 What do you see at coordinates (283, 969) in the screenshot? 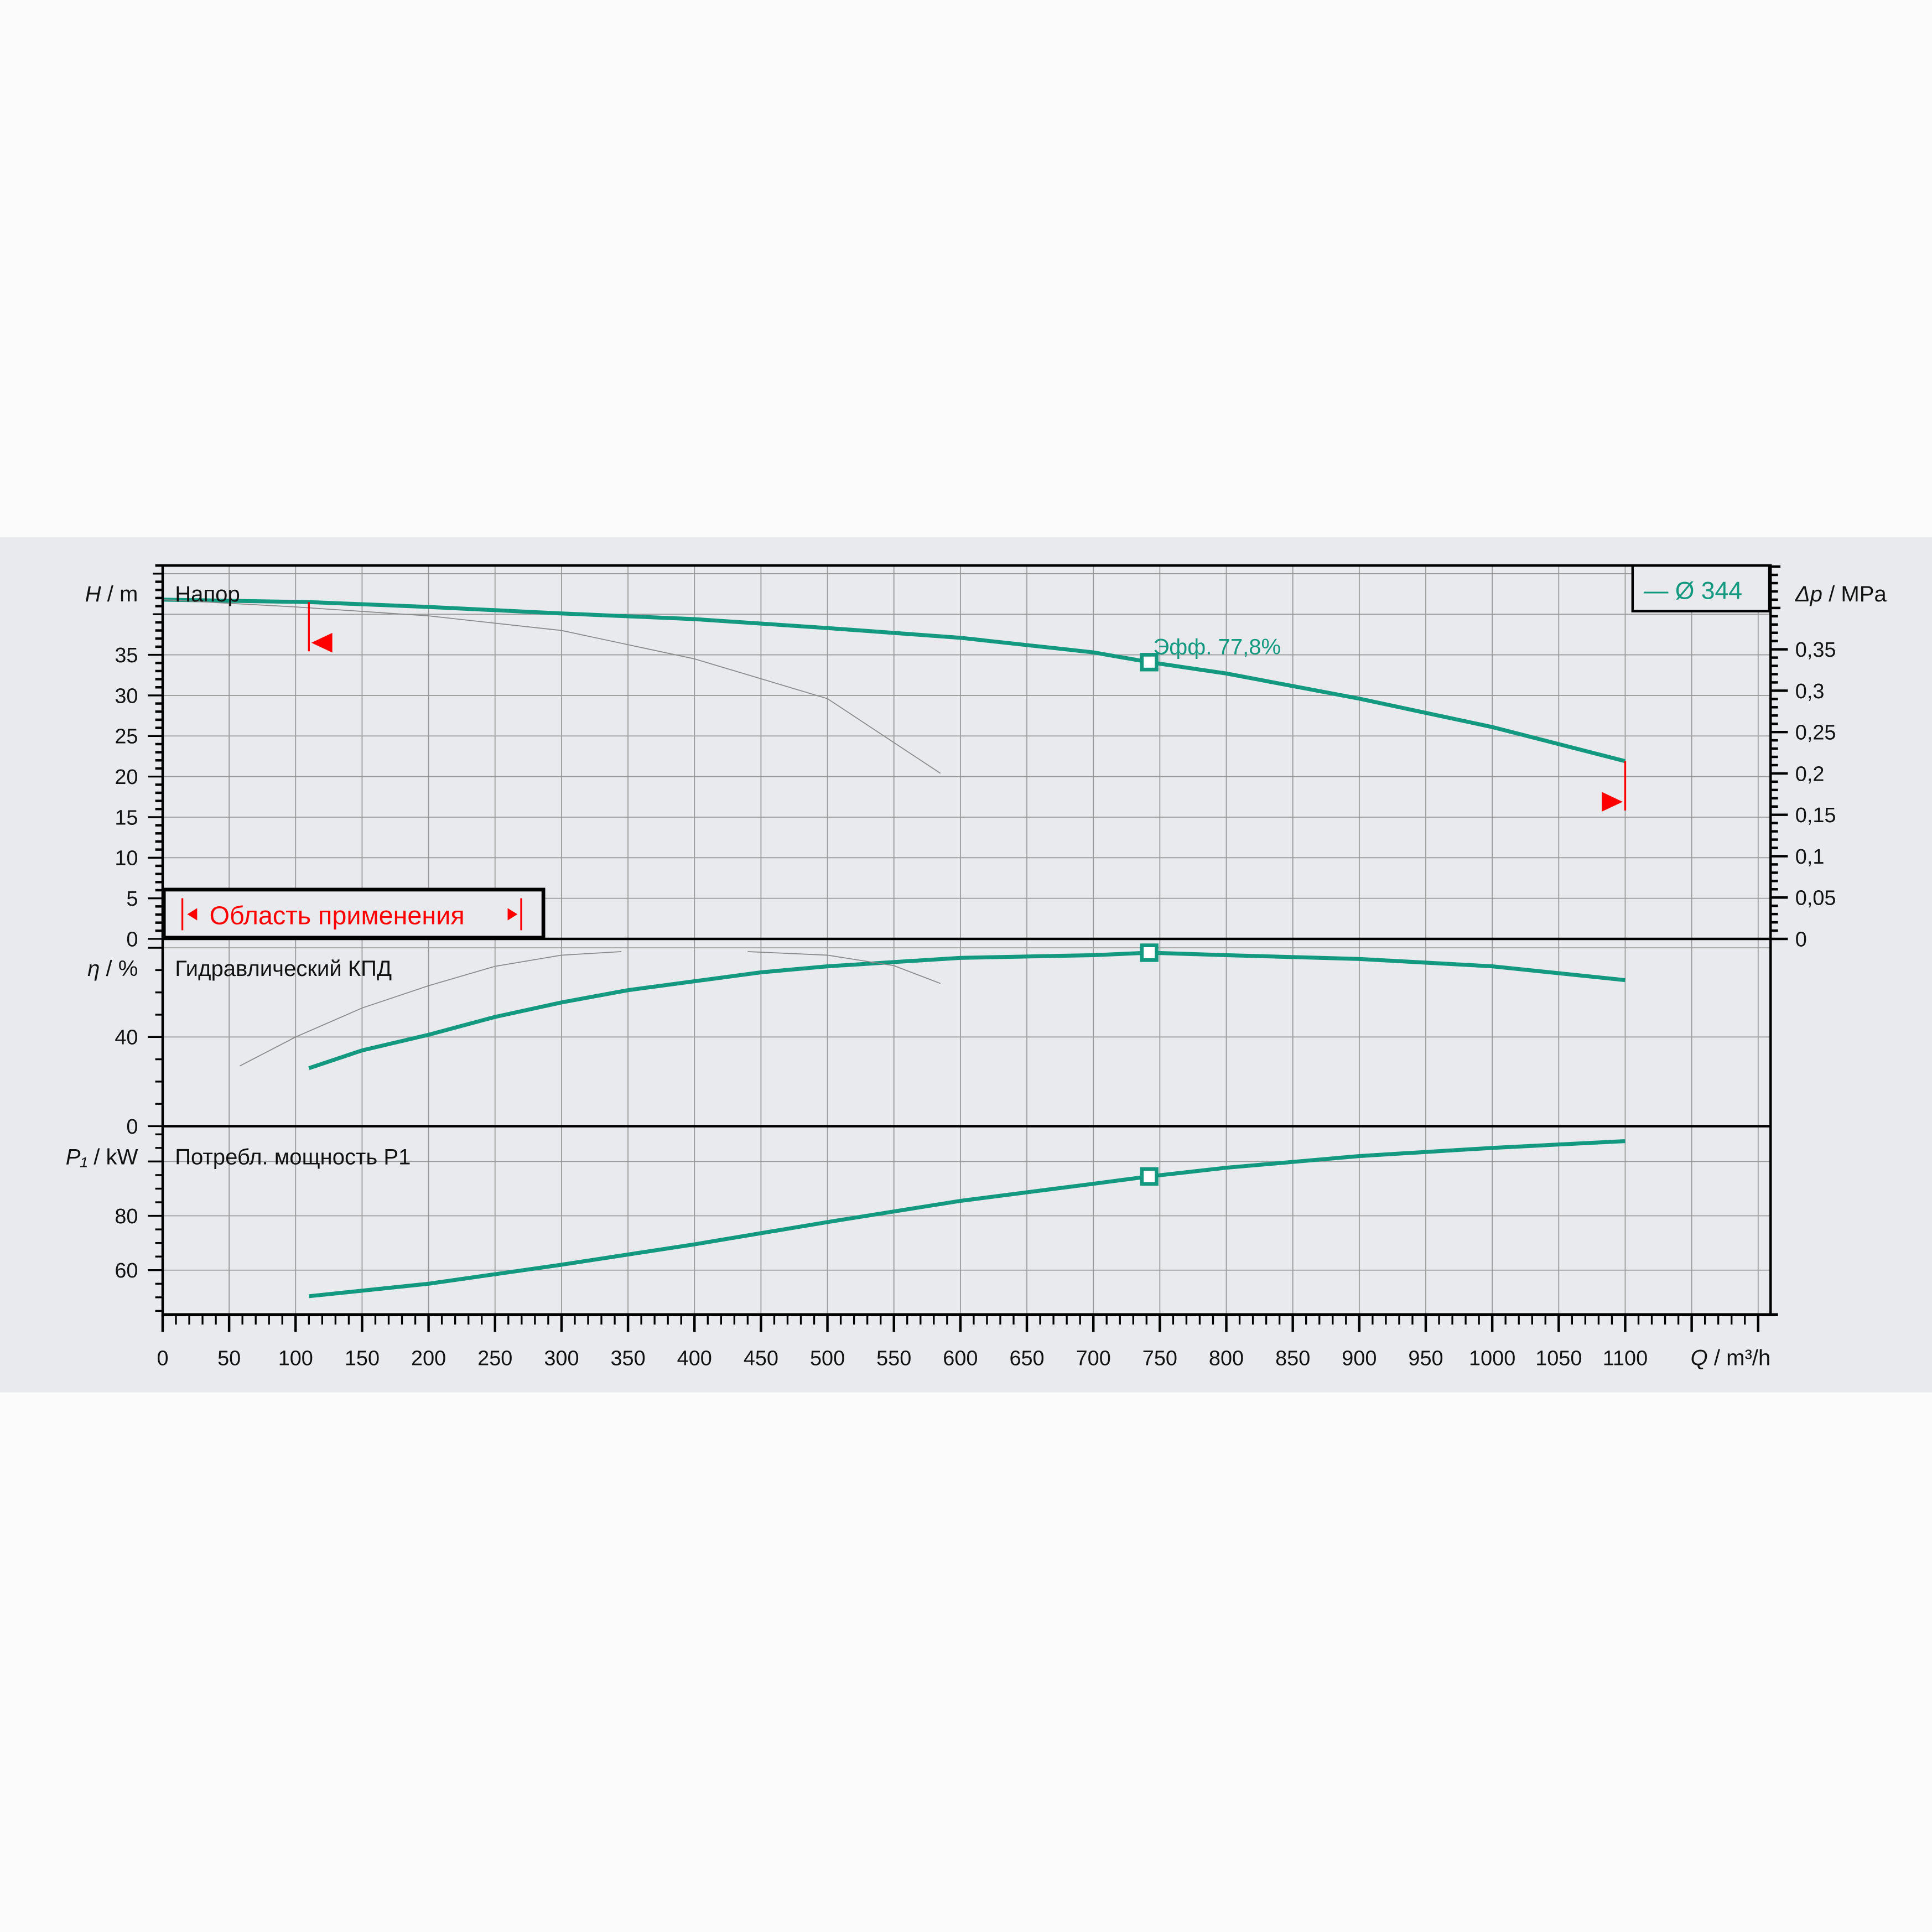
I see `efficiency-panel-title: Гидравлический КПД` at bounding box center [283, 969].